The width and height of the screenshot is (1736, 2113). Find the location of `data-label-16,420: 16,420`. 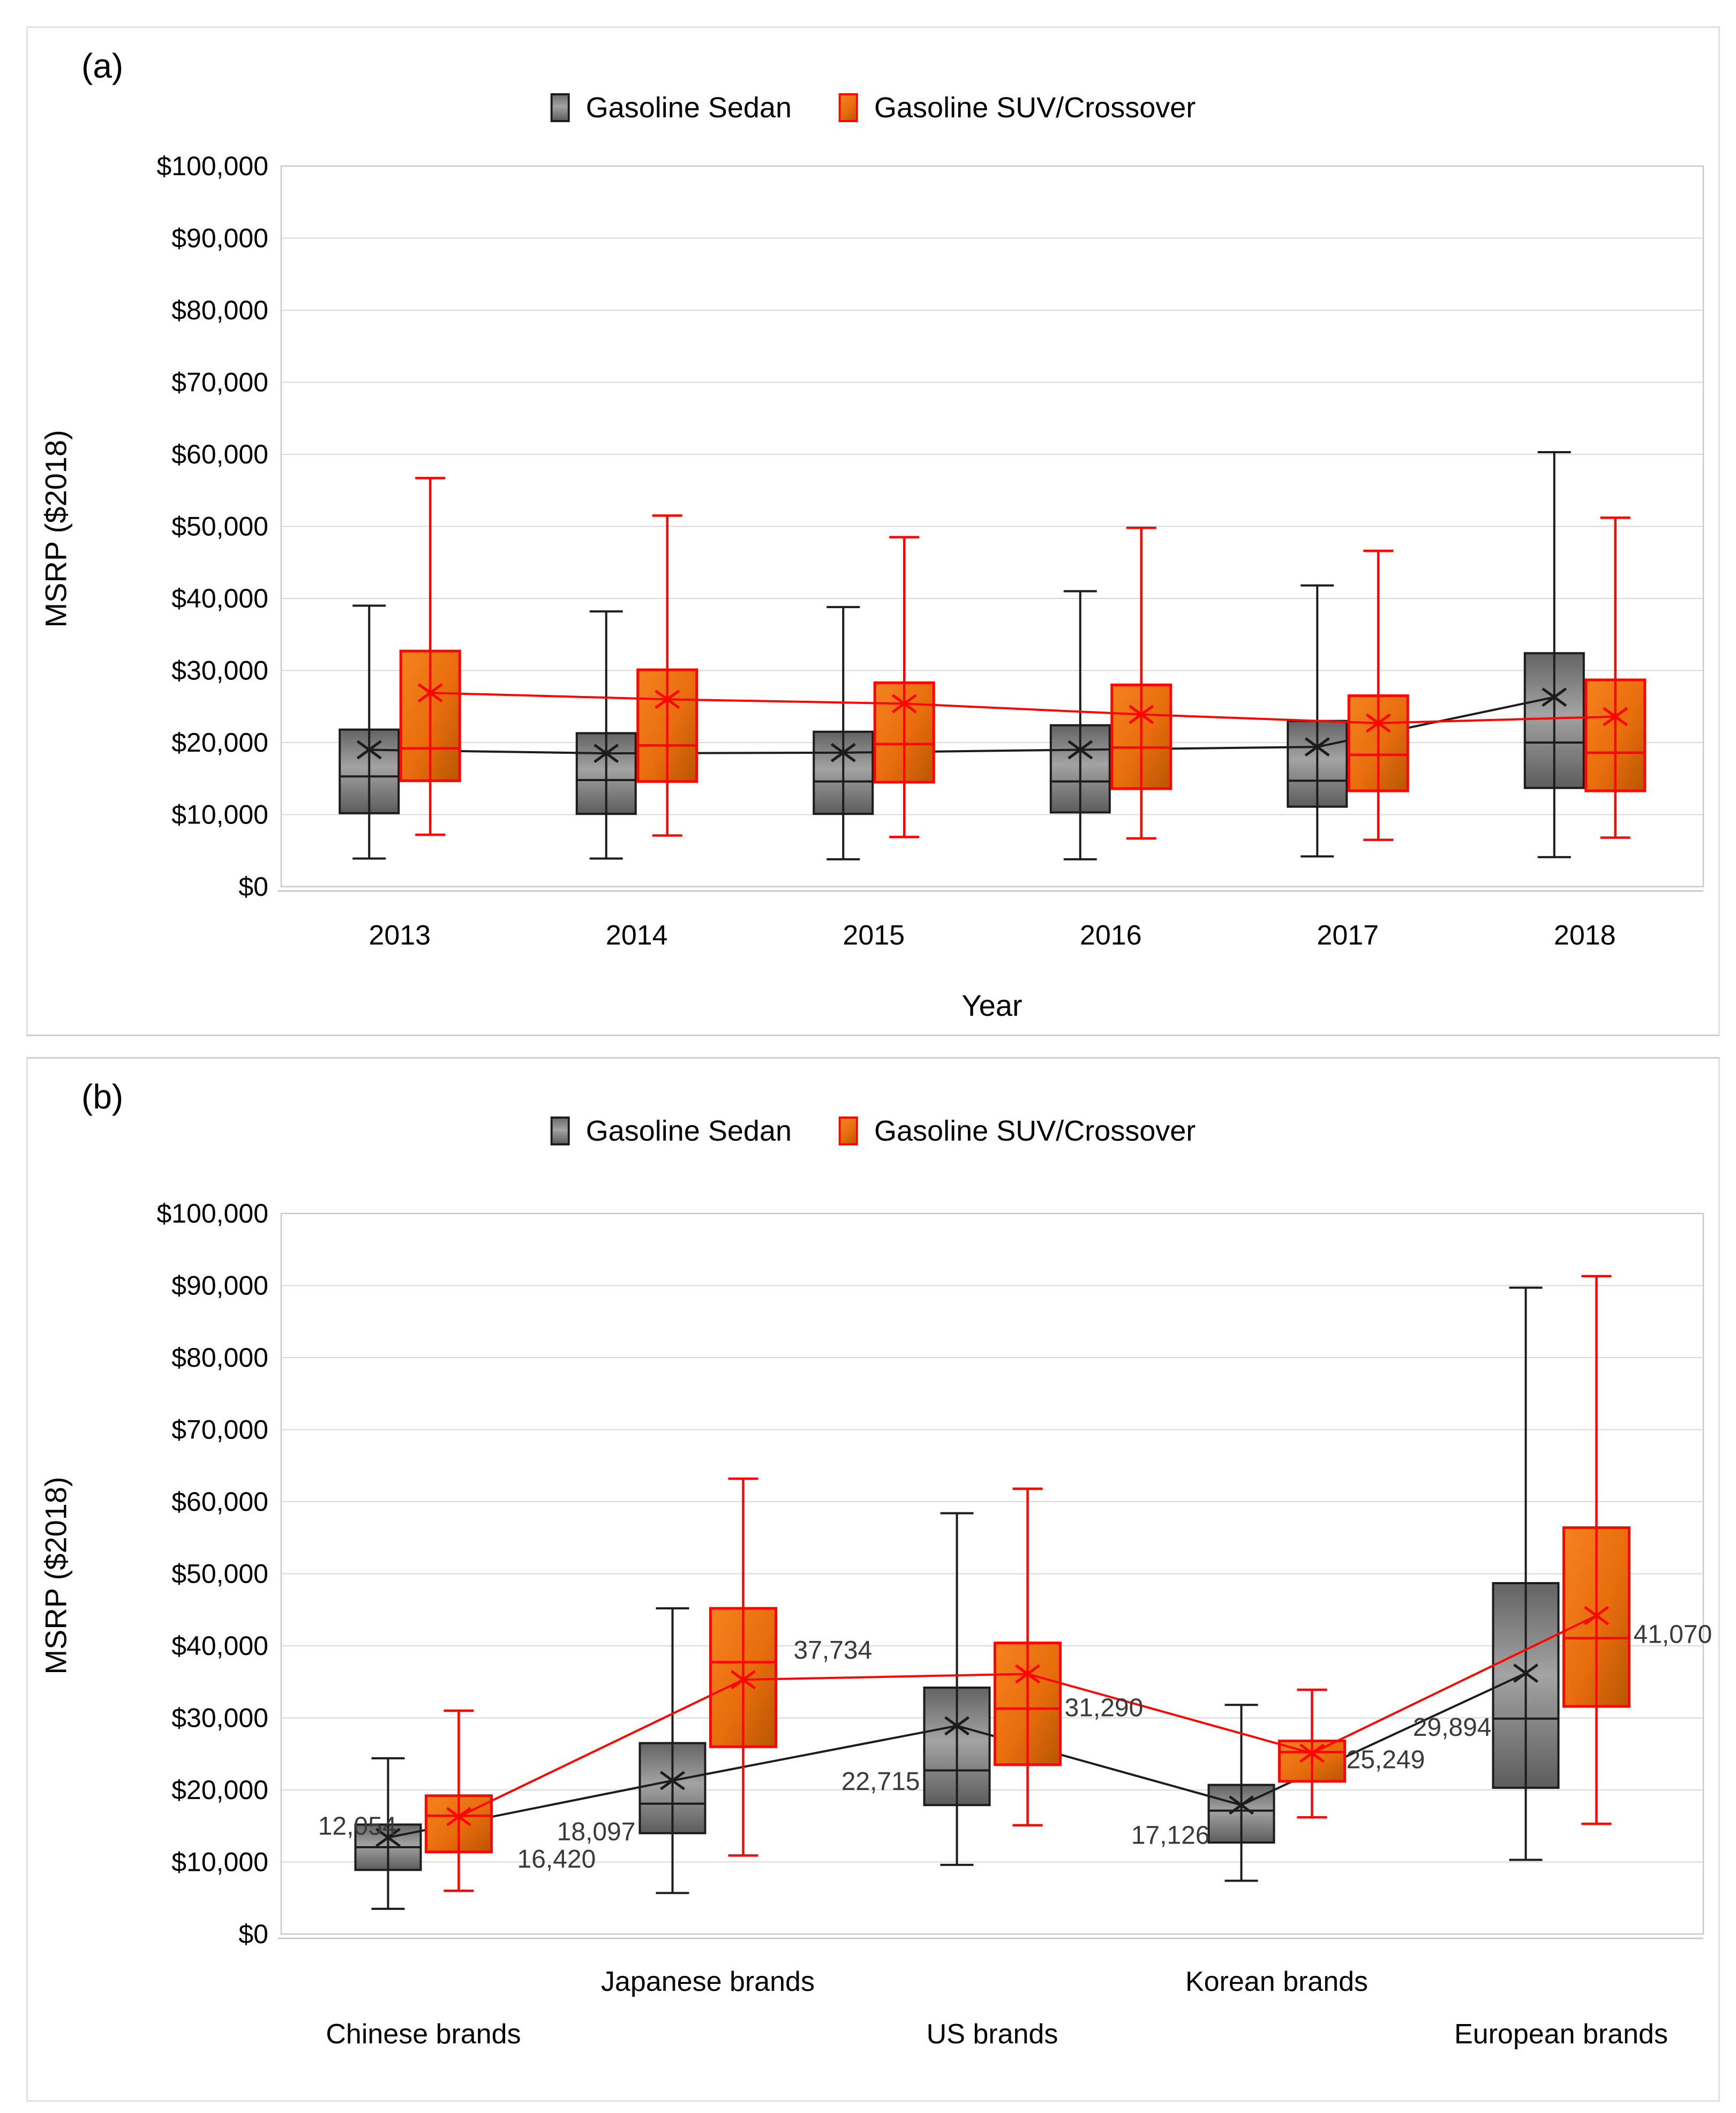

data-label-16,420: 16,420 is located at coordinates (557, 1859).